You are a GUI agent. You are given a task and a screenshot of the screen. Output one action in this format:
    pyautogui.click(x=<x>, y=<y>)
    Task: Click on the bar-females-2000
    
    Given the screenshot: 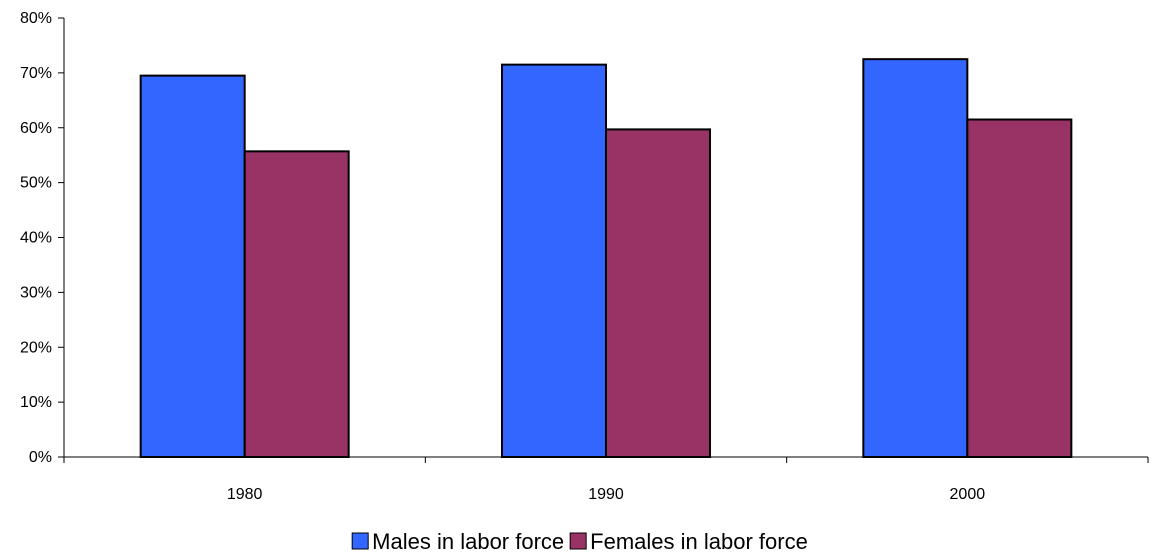 What is the action you would take?
    pyautogui.click(x=1019, y=288)
    